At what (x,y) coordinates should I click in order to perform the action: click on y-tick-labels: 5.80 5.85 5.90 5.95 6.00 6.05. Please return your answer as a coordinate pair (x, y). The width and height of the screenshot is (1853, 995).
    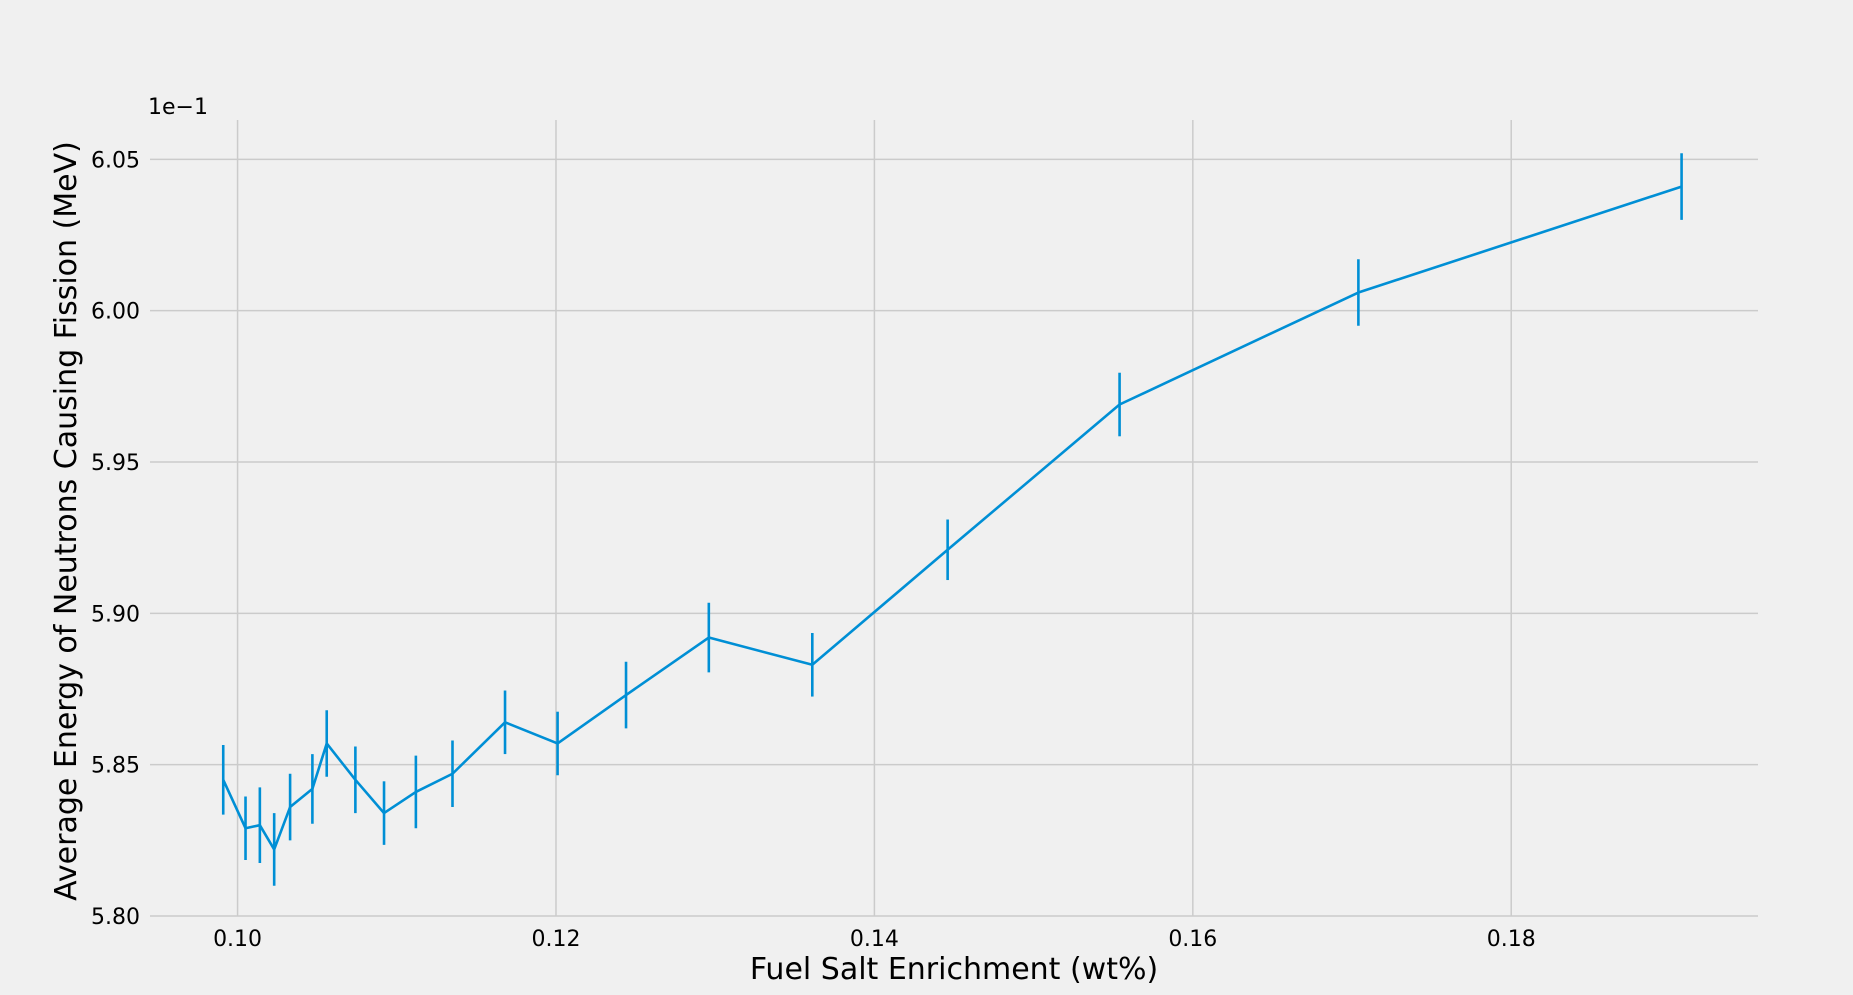
    Looking at the image, I should click on (115, 539).